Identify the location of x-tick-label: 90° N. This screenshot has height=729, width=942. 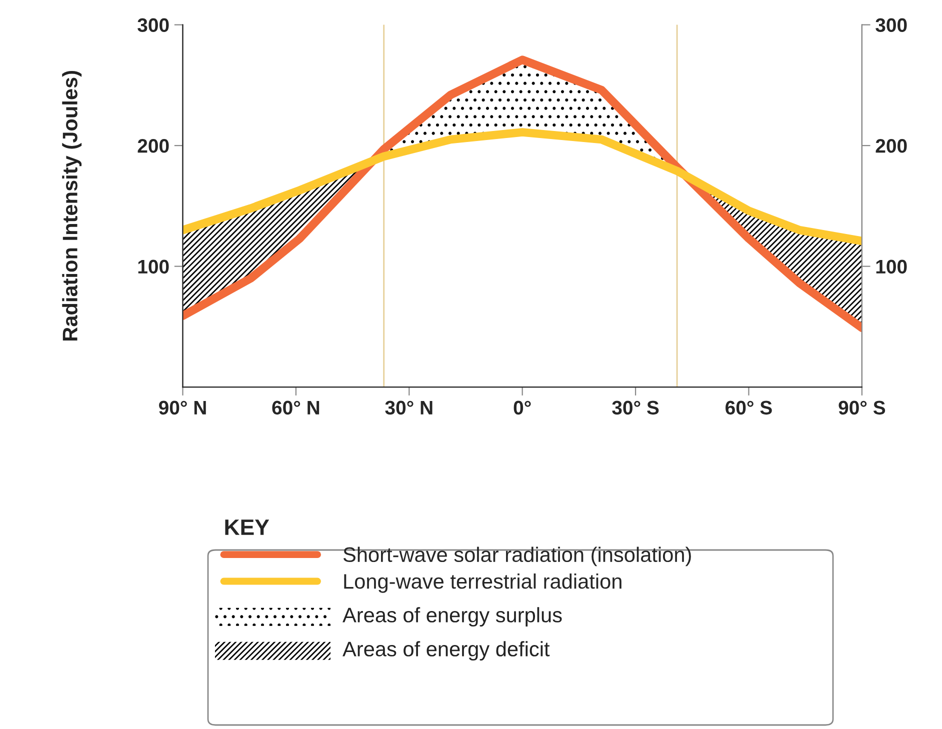
(182, 407).